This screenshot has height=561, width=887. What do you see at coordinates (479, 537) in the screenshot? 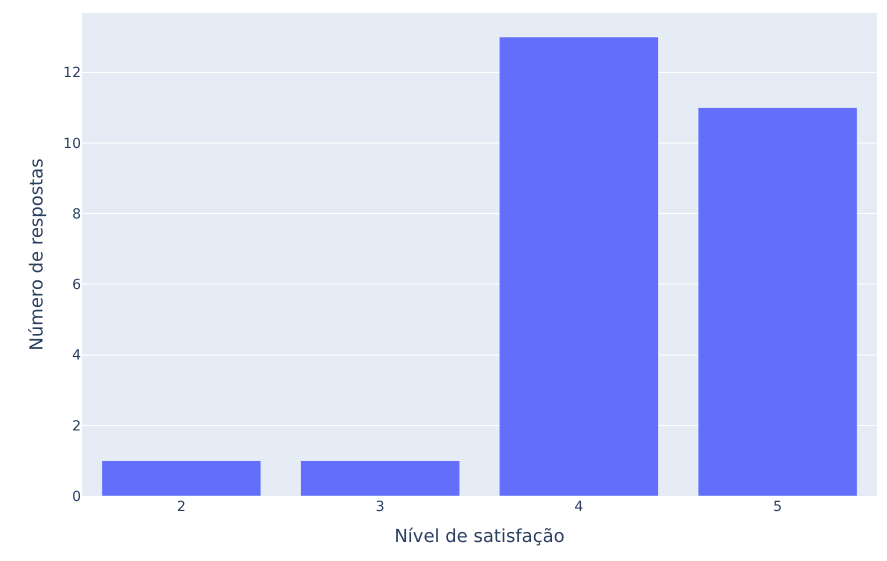
I see `x-axis-title: Nível de satisfação` at bounding box center [479, 537].